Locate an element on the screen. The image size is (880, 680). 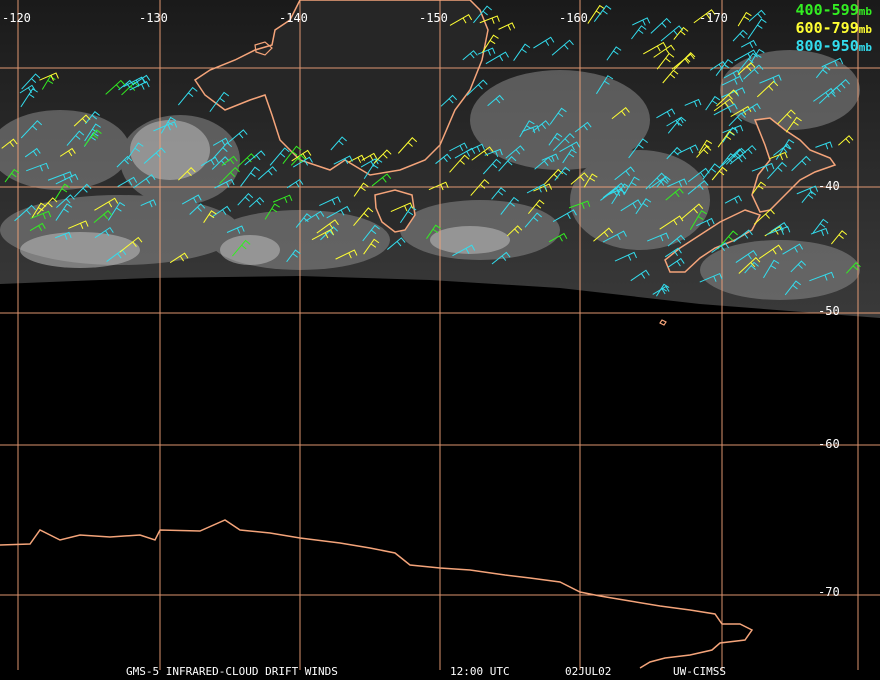
lat-label-50: -50 is located at coordinates (829, 311).